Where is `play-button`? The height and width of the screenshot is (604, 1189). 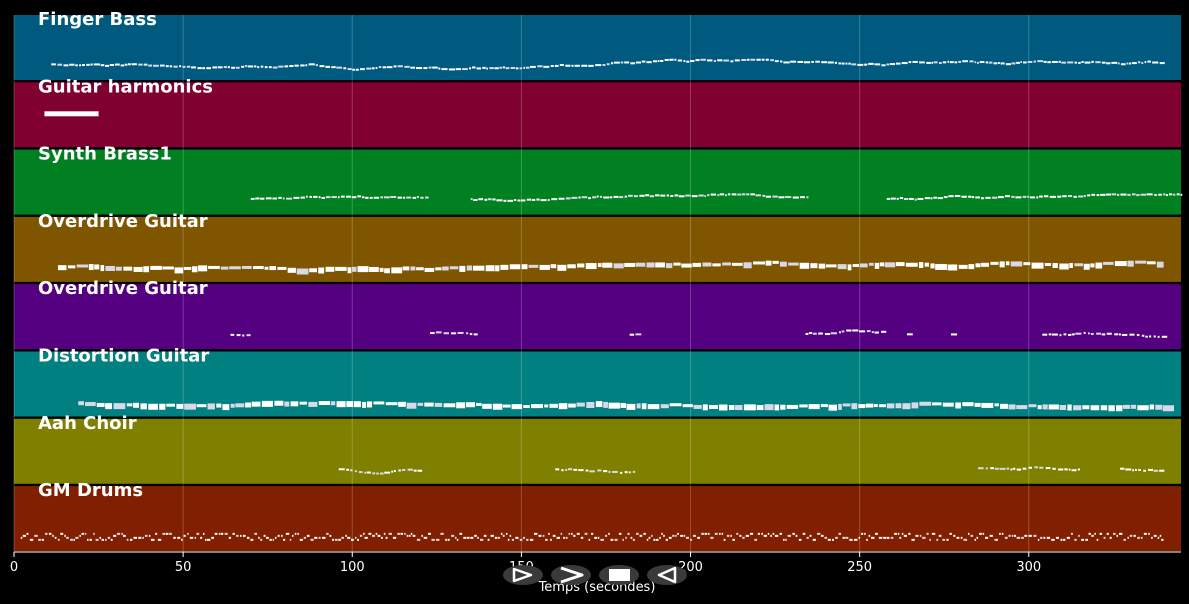
play-button is located at coordinates (523, 575).